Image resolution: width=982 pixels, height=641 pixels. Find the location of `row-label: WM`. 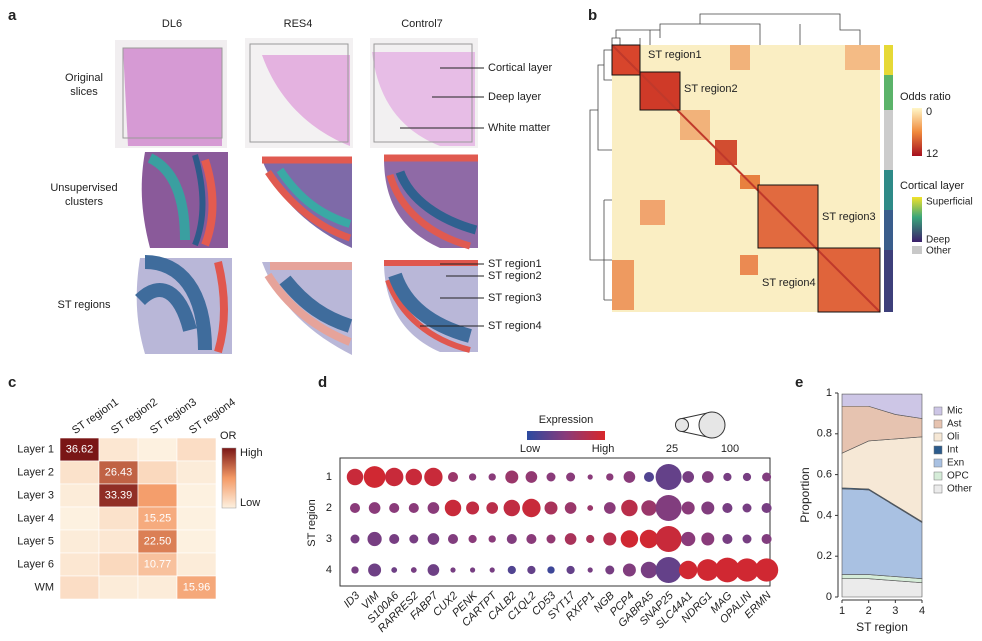

row-label: WM is located at coordinates (44, 587).